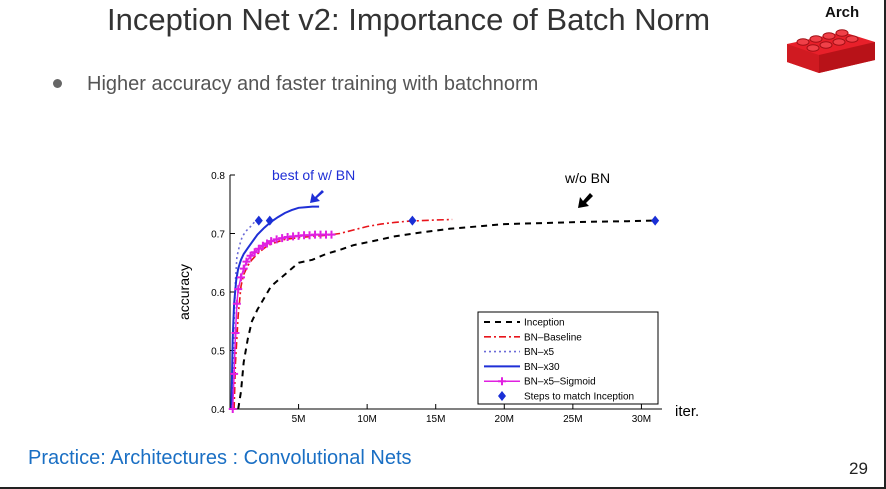 Image resolution: width=886 pixels, height=489 pixels. Describe the element at coordinates (572, 419) in the screenshot. I see `x-tick-label: 25M` at that location.